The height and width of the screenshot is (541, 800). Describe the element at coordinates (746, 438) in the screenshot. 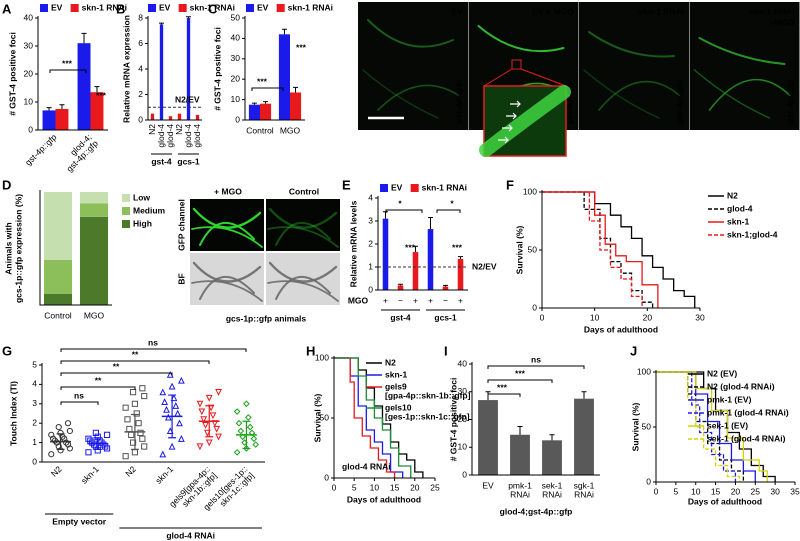

I see `legend-label: sek-1 (glod-4 RNAi)` at that location.